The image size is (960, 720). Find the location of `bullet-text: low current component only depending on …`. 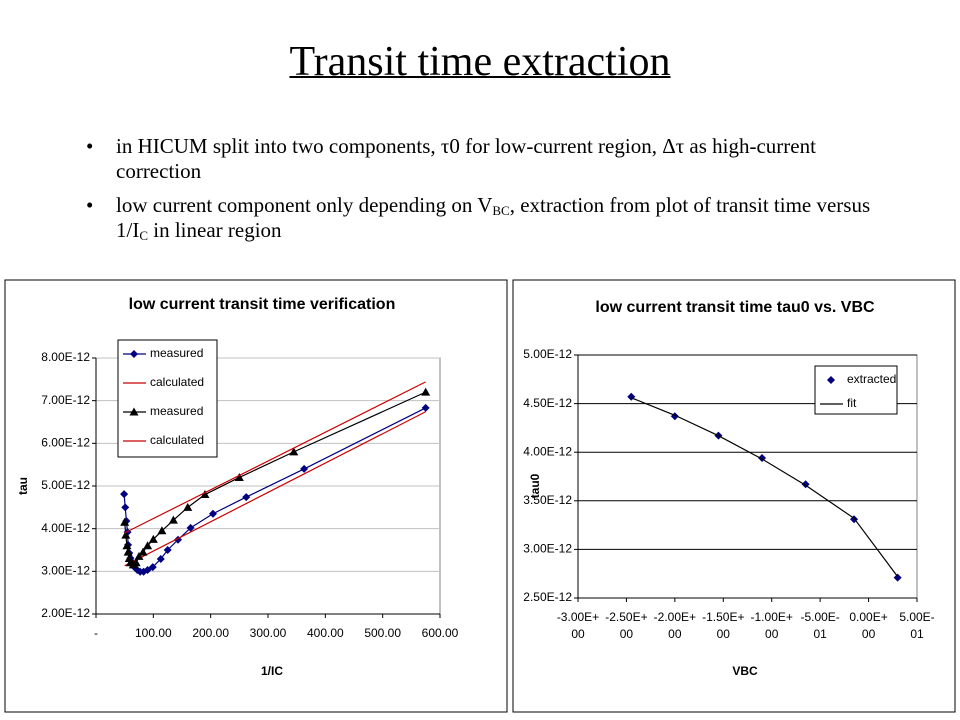

bullet-text: low current component only depending on … is located at coordinates (304, 205).